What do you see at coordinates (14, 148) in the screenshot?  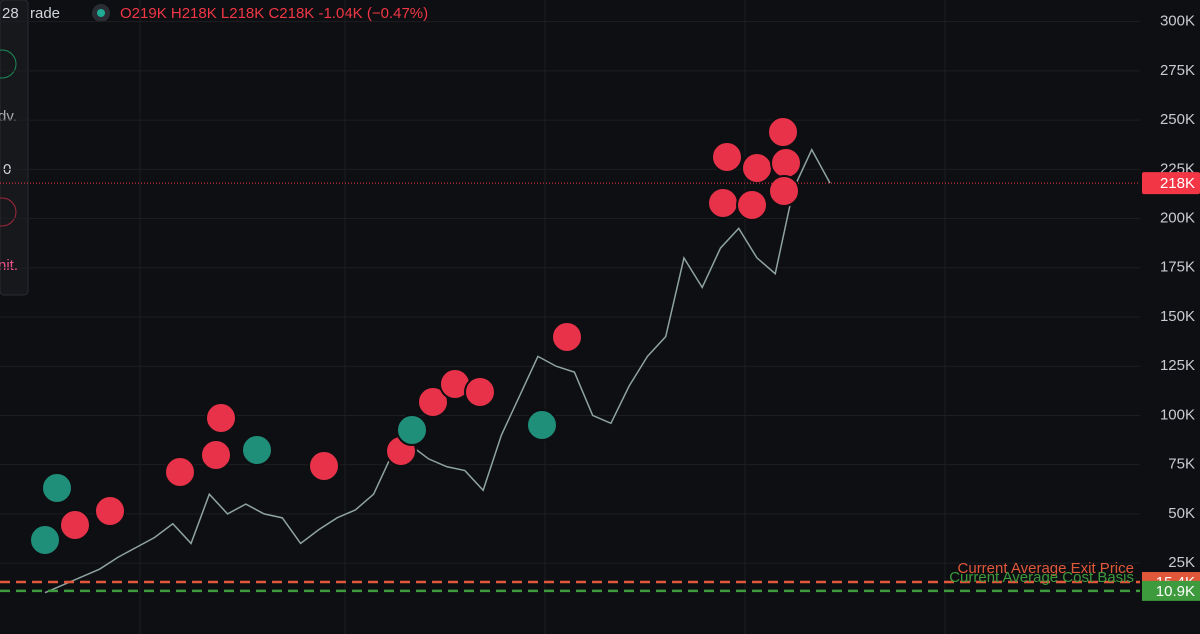 I see `side-panel` at bounding box center [14, 148].